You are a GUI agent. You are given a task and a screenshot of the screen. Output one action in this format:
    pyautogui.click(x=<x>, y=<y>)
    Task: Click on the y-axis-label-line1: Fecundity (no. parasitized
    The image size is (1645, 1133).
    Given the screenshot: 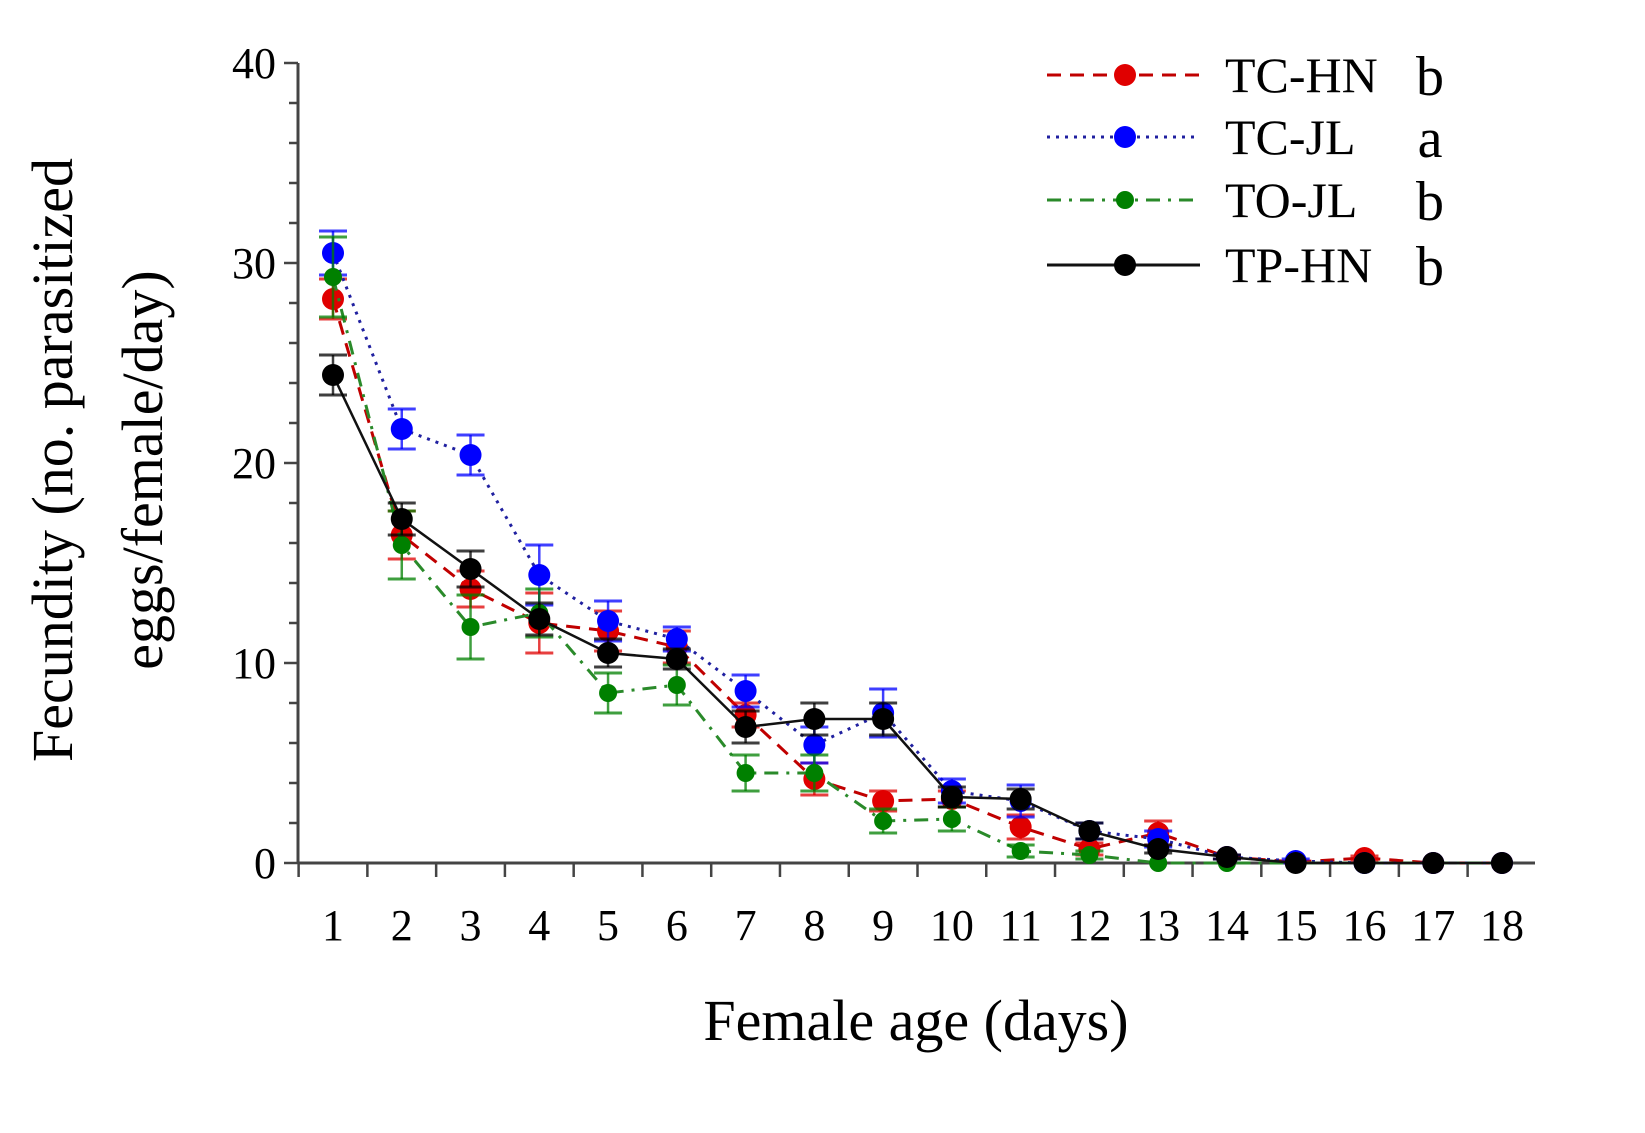 What is the action you would take?
    pyautogui.click(x=52, y=460)
    